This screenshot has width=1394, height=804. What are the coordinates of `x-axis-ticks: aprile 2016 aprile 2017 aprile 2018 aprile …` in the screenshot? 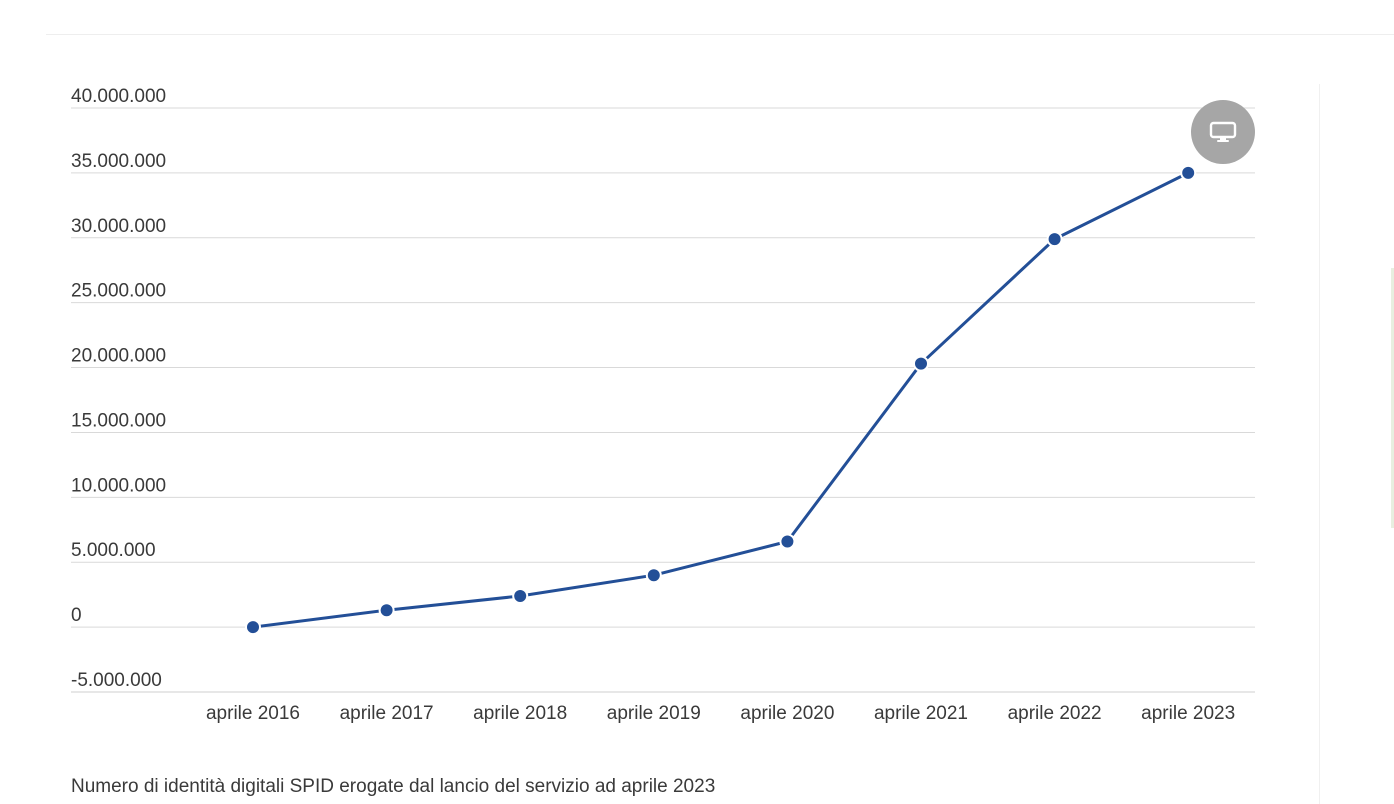 It's located at (720, 713).